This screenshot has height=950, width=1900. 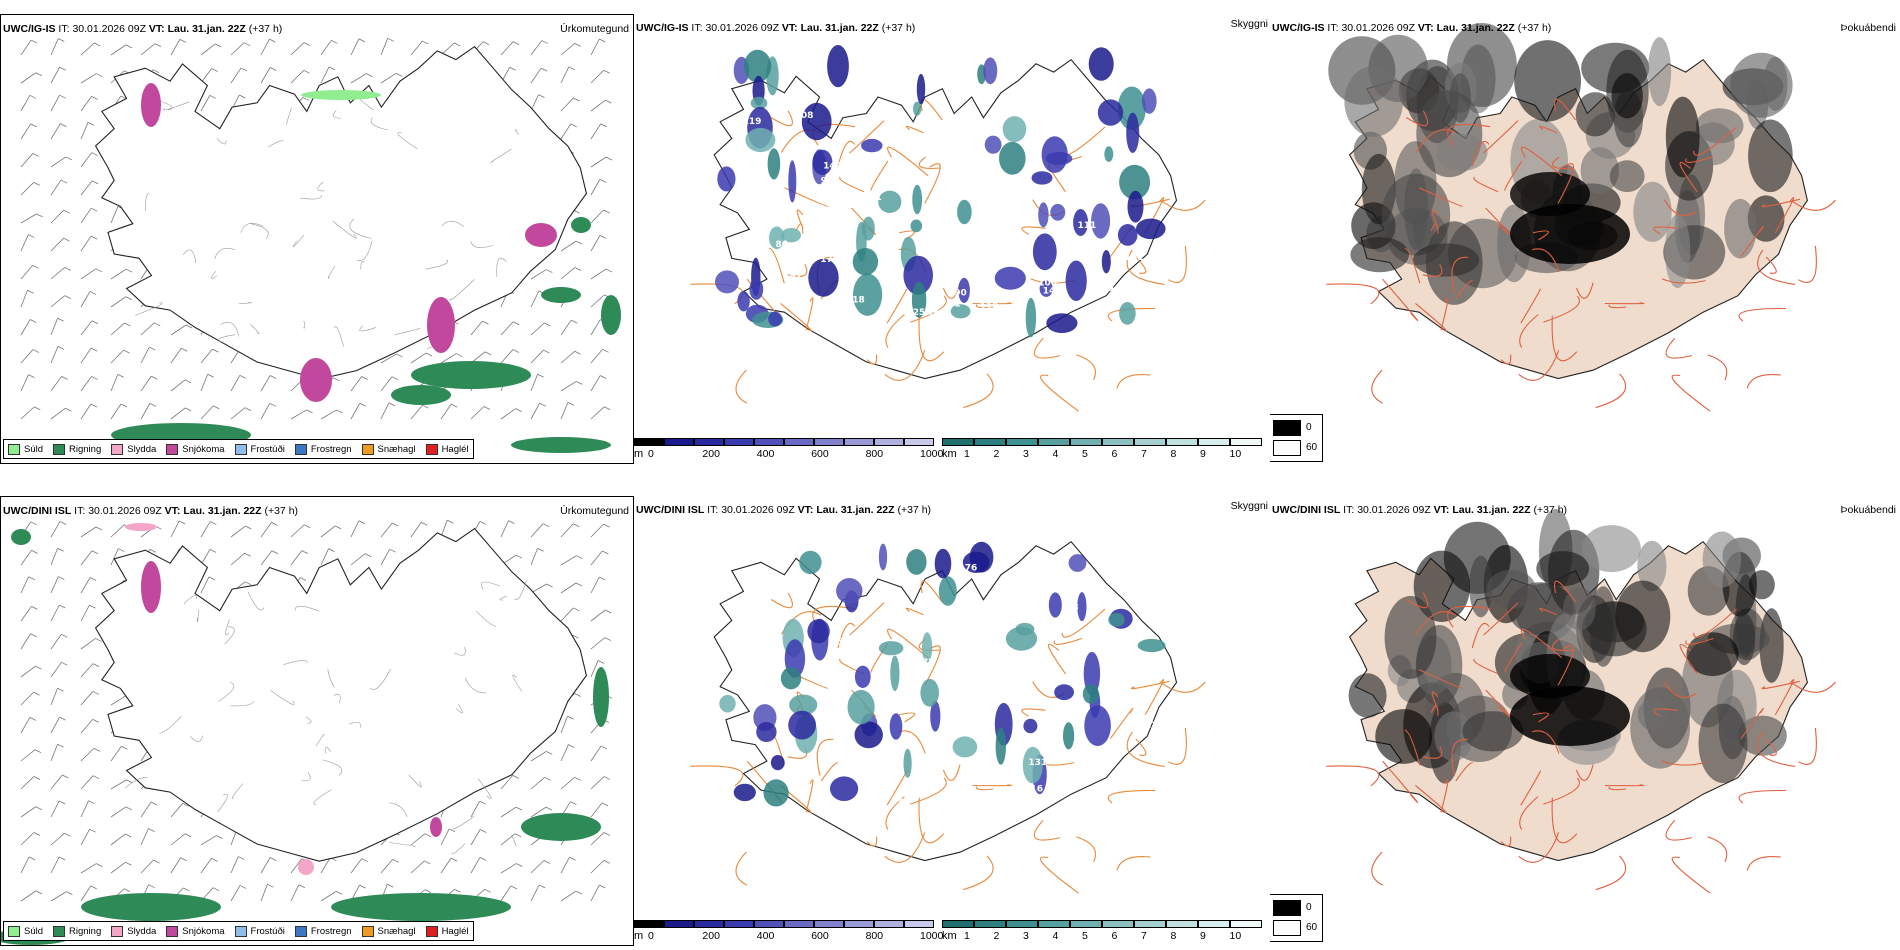 What do you see at coordinates (742, 28) in the screenshot?
I see `it-value: 30.01.2026 09Z` at bounding box center [742, 28].